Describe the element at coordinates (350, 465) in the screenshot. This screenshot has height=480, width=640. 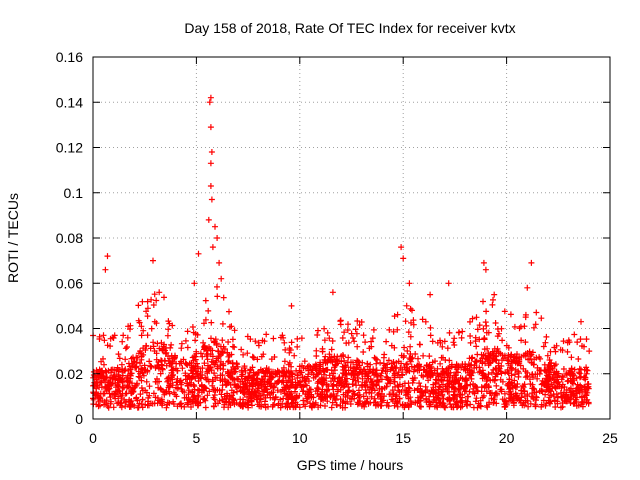
I see `x-axis-label: GPS time / hours` at that location.